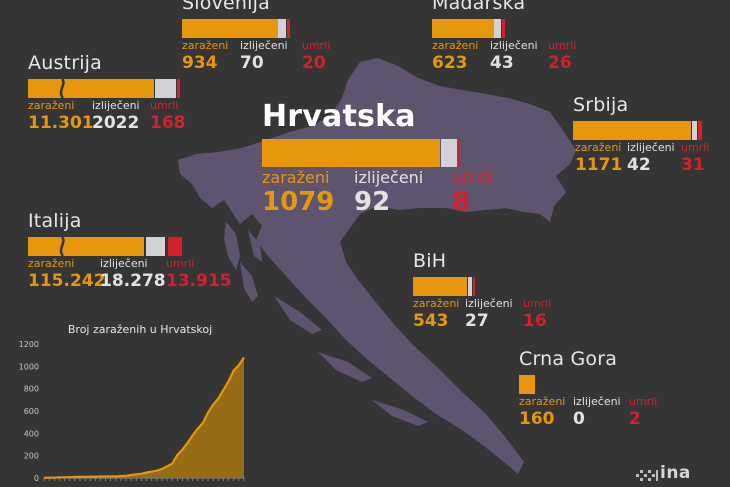 The height and width of the screenshot is (487, 730). I want to click on country-name: Hrvatska, so click(339, 116).